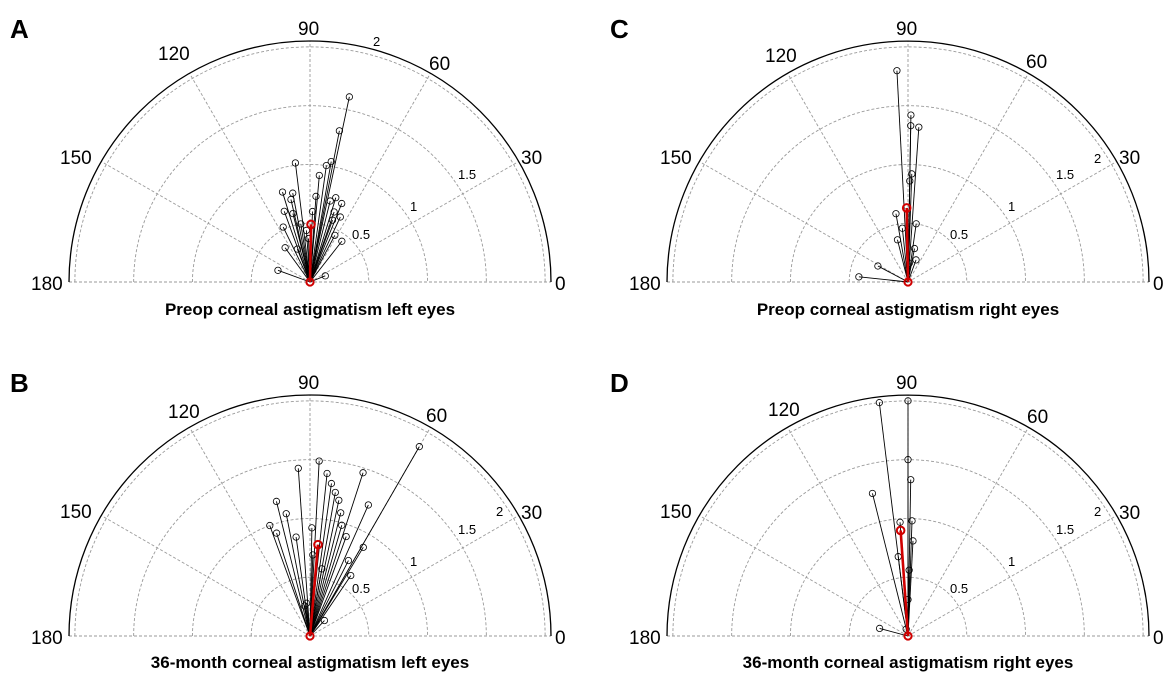 The image size is (1167, 673). I want to click on panel-b-title: 36-month corneal astigmatism left eyes, so click(310, 662).